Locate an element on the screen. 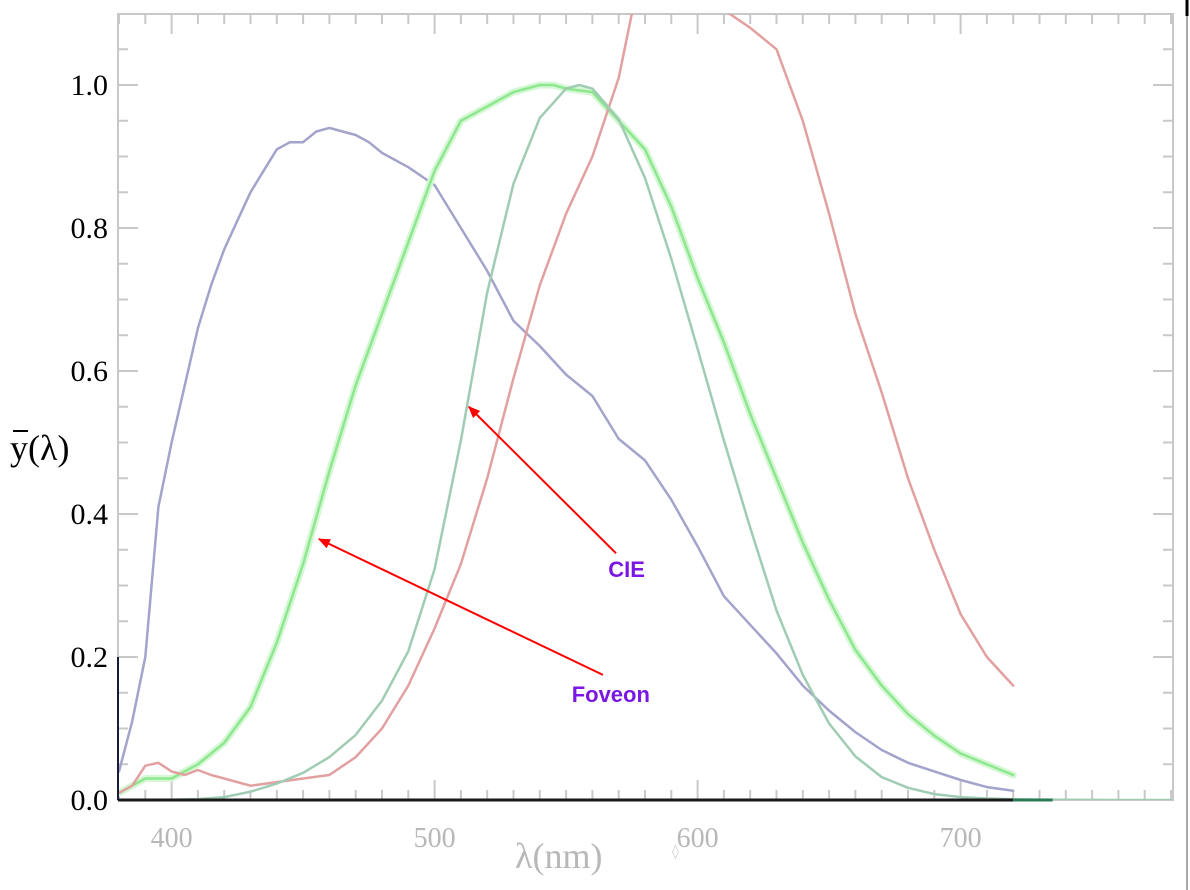 This screenshot has height=890, width=1190. y-tick-label: 0.2 is located at coordinates (90, 657).